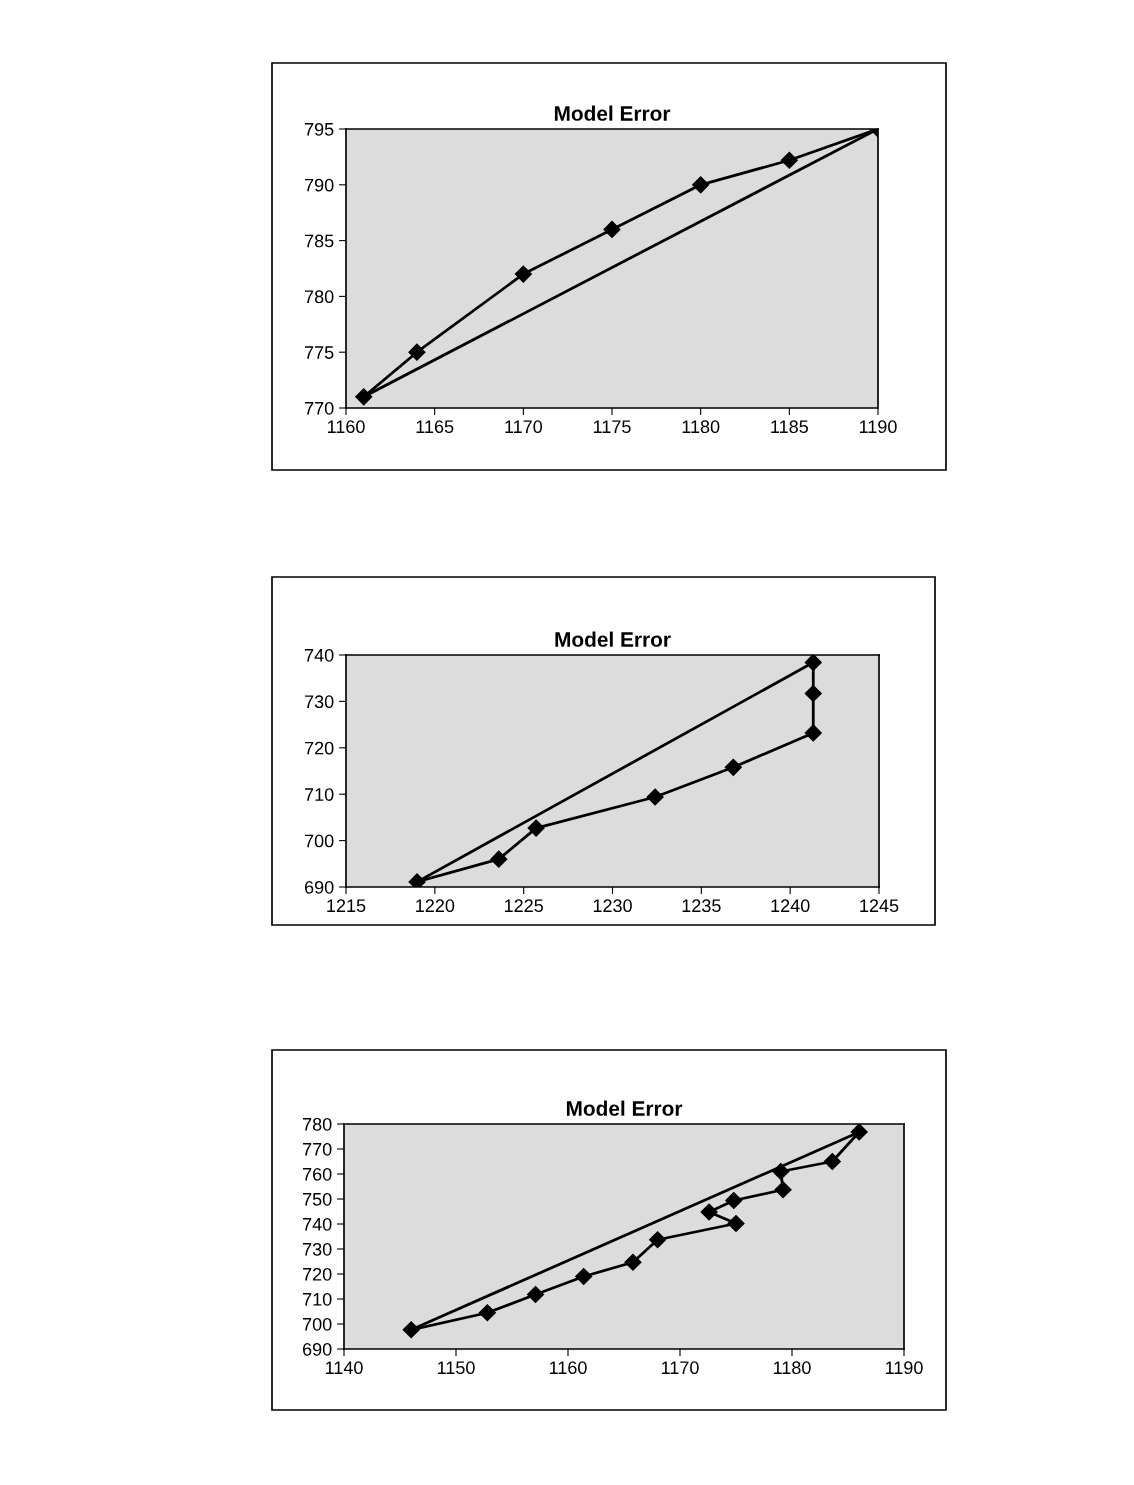 The height and width of the screenshot is (1485, 1134). What do you see at coordinates (319, 185) in the screenshot?
I see `y-tick-label: 790` at bounding box center [319, 185].